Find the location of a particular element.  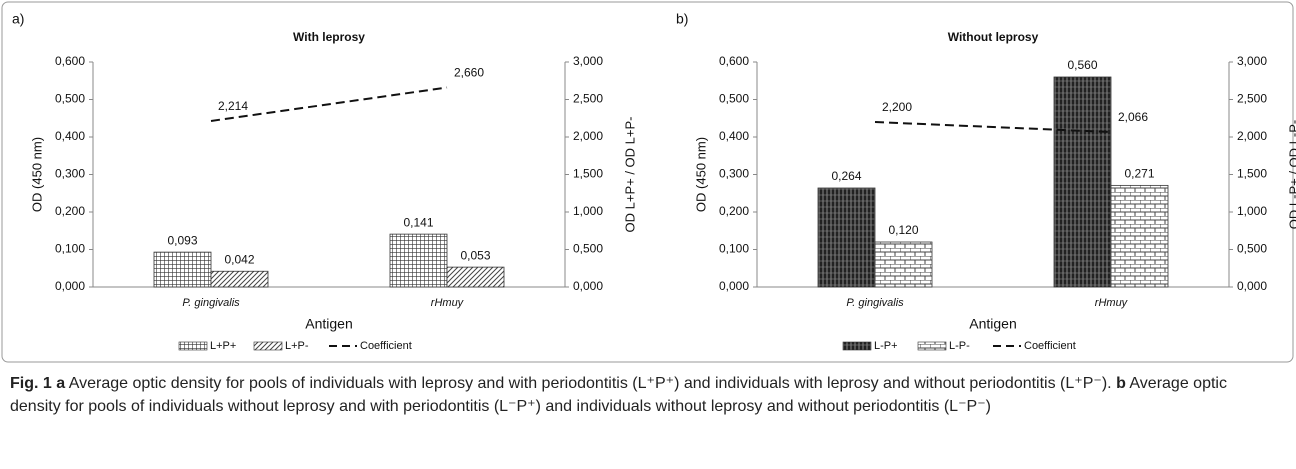

value-label: 0,120 is located at coordinates (903, 230).